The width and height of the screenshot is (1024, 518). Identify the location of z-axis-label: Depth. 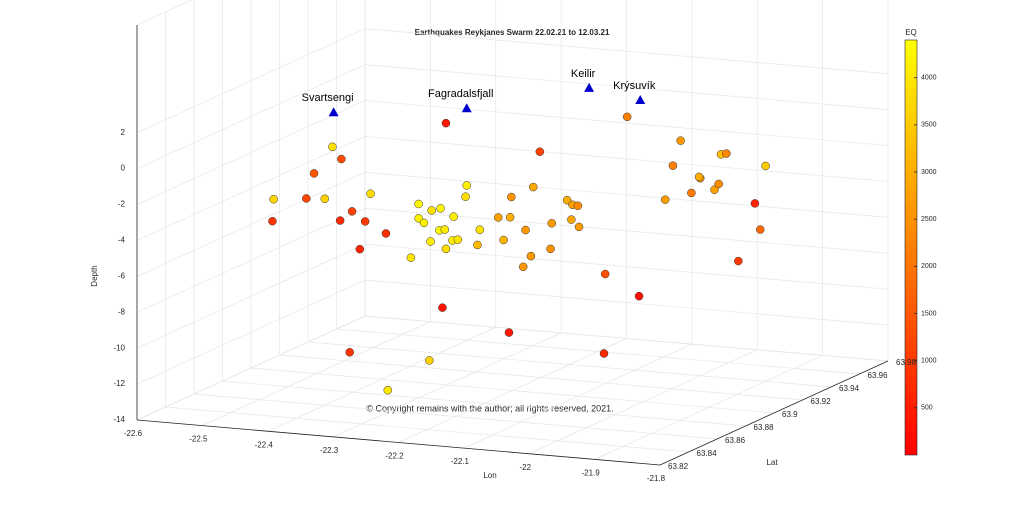
(94, 275).